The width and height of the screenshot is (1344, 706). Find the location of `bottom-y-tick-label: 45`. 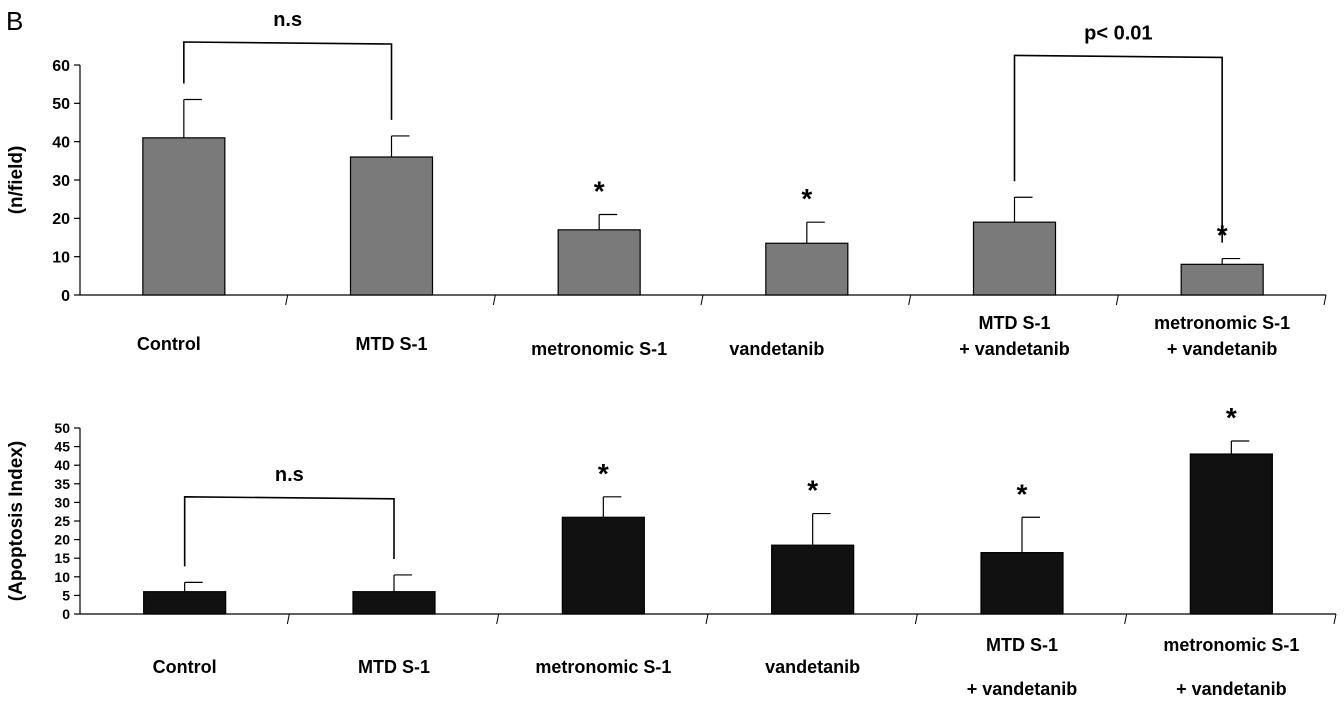

bottom-y-tick-label: 45 is located at coordinates (62, 447).